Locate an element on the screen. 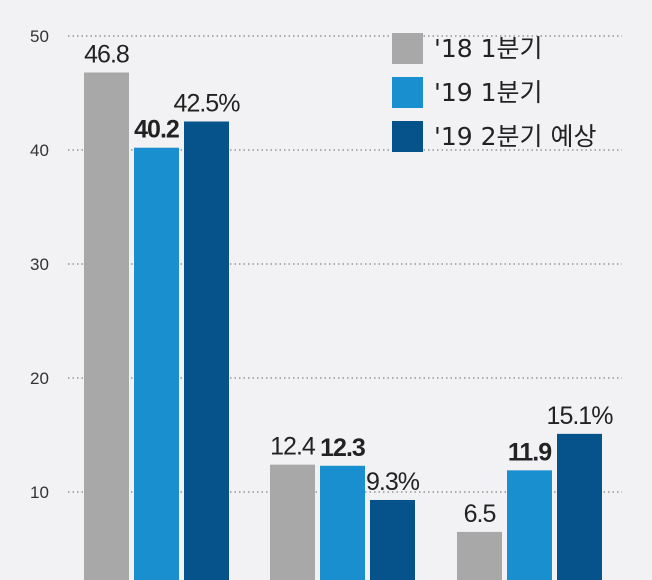 This screenshot has height=580, width=652. y-axis-ticks: 10 20 30 40 50 is located at coordinates (39, 264).